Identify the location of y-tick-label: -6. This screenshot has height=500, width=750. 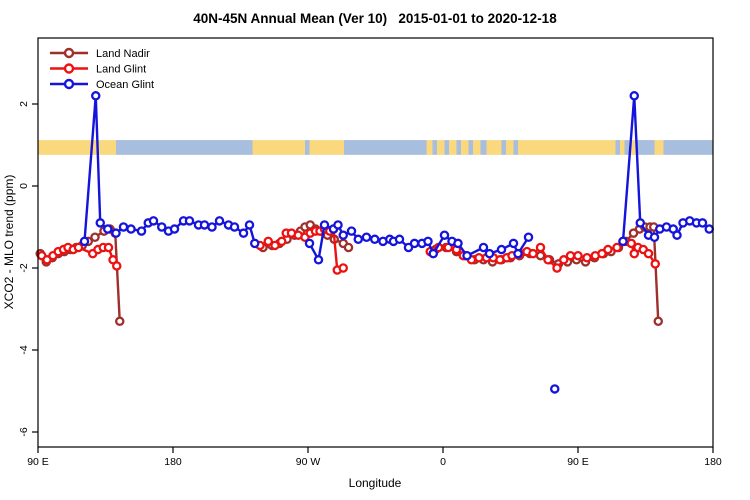
(24, 431).